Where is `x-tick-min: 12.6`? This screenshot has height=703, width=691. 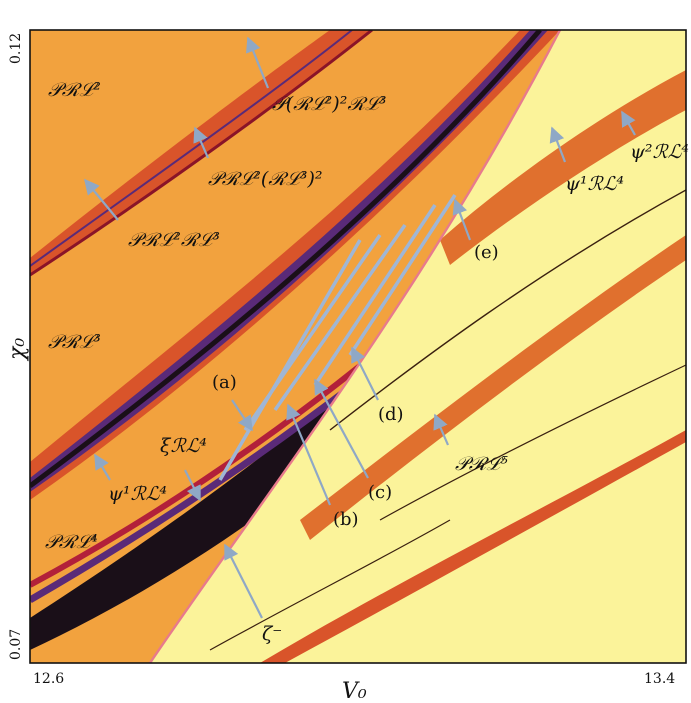 x-tick-min: 12.6 is located at coordinates (48, 679).